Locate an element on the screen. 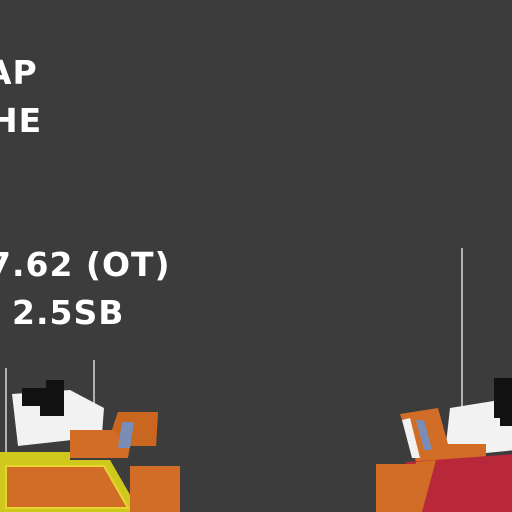  ammo-type-he-label: HE is located at coordinates (21, 120).